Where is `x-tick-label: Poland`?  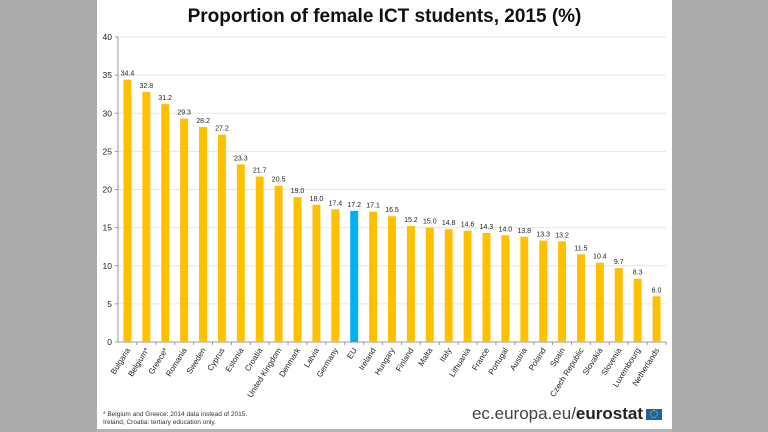
x-tick-label: Poland is located at coordinates (537, 359).